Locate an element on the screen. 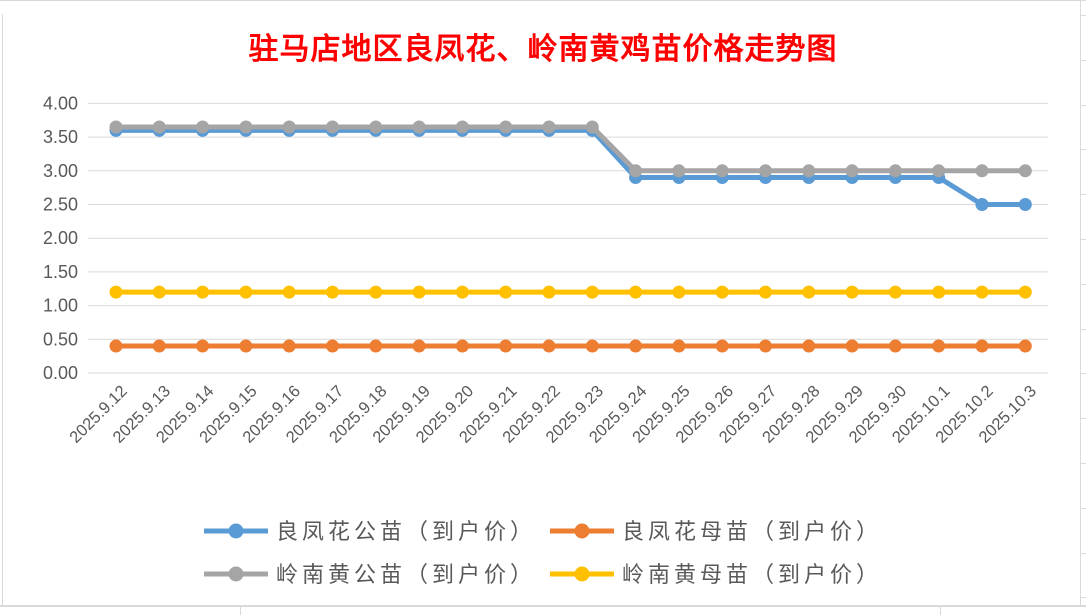  legend-item-3: 岭南黄母苗（到户价） is located at coordinates (716, 574).